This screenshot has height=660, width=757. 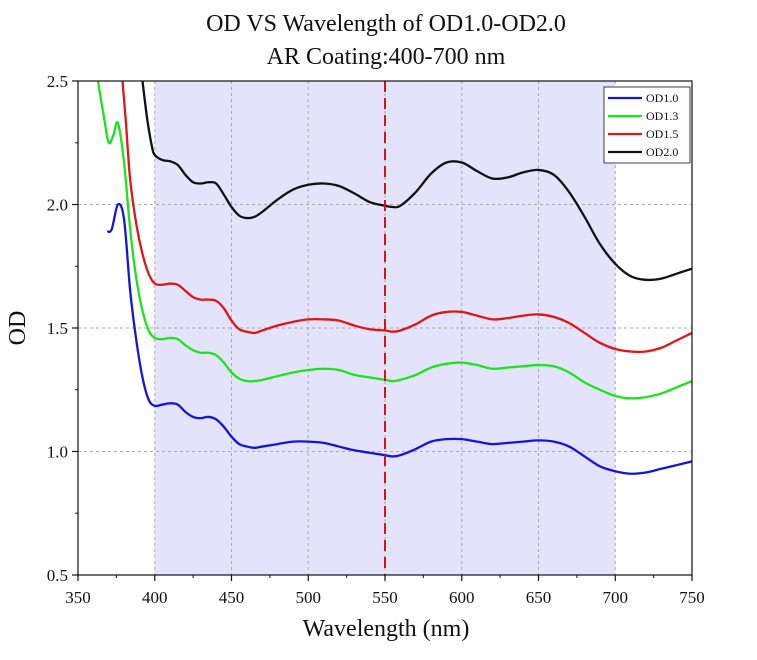 What do you see at coordinates (57, 81) in the screenshot?
I see `y-tick-label: 2.5` at bounding box center [57, 81].